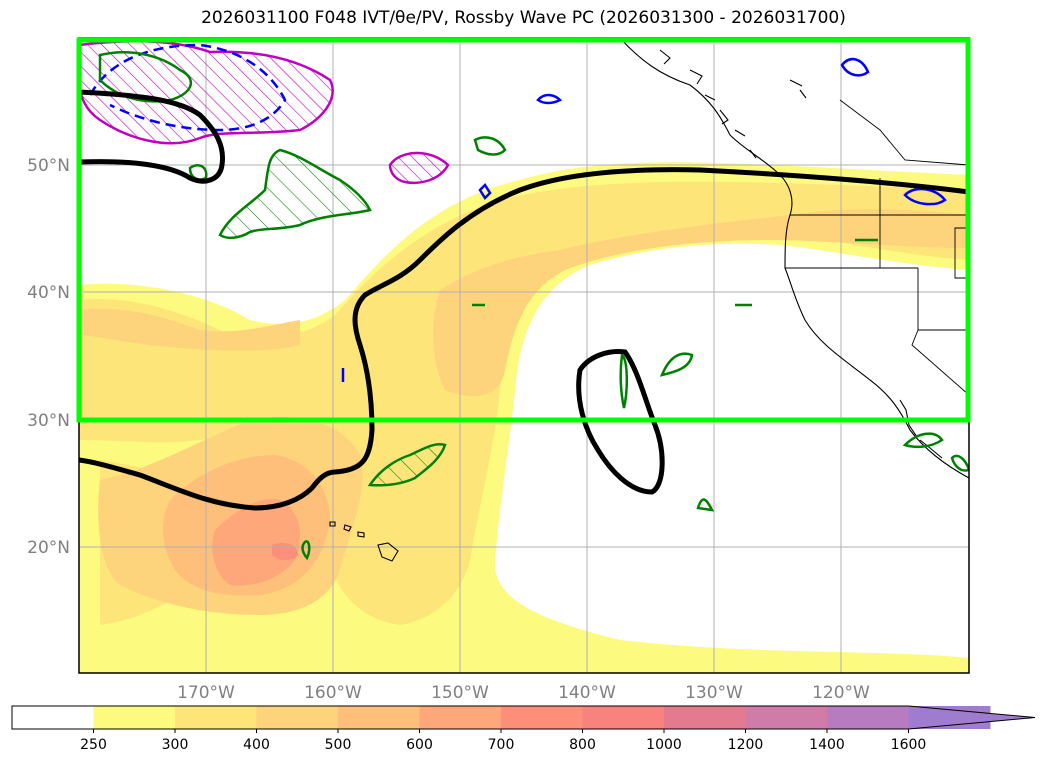 The height and width of the screenshot is (767, 1047). What do you see at coordinates (175, 745) in the screenshot?
I see `colorbar-tick-label: 300` at bounding box center [175, 745].